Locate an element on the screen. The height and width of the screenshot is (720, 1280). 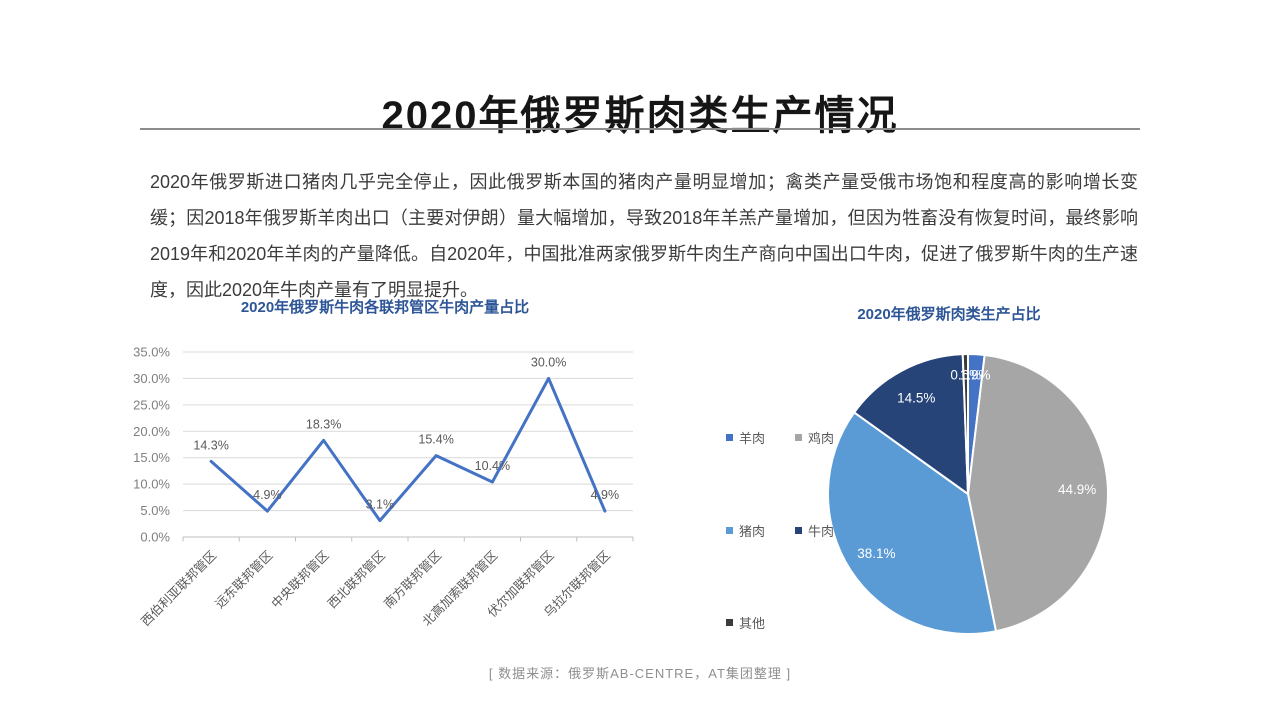
pie-chart: 1.9% 44.9% 38.1% 14.5% 0.6% is located at coordinates (968, 494).